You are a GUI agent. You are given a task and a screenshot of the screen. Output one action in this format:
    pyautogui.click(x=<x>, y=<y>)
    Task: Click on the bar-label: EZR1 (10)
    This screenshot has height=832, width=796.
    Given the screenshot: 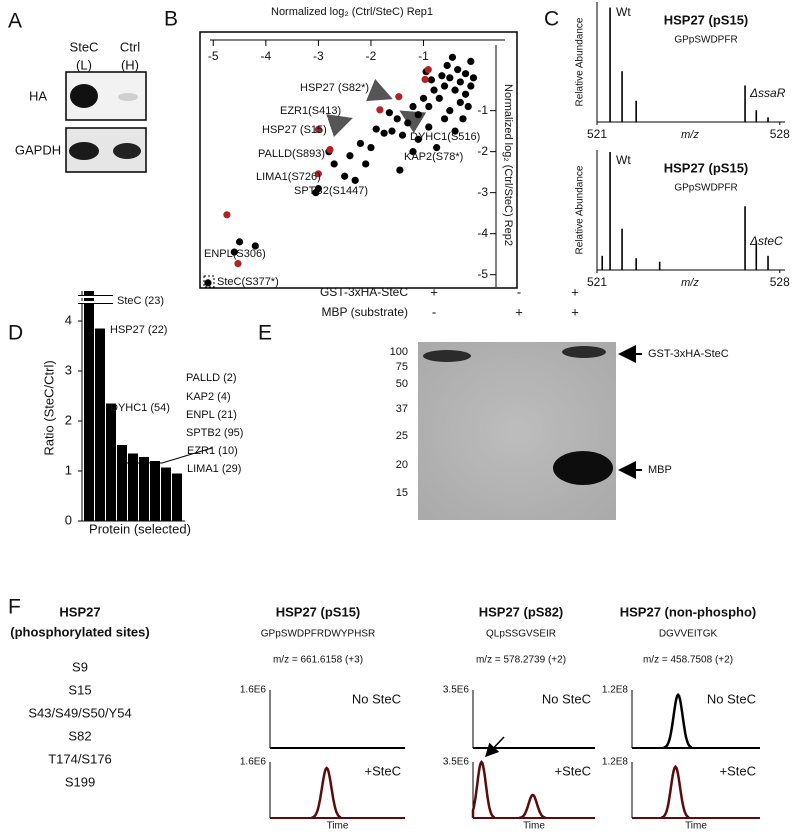 What is the action you would take?
    pyautogui.click(x=212, y=451)
    